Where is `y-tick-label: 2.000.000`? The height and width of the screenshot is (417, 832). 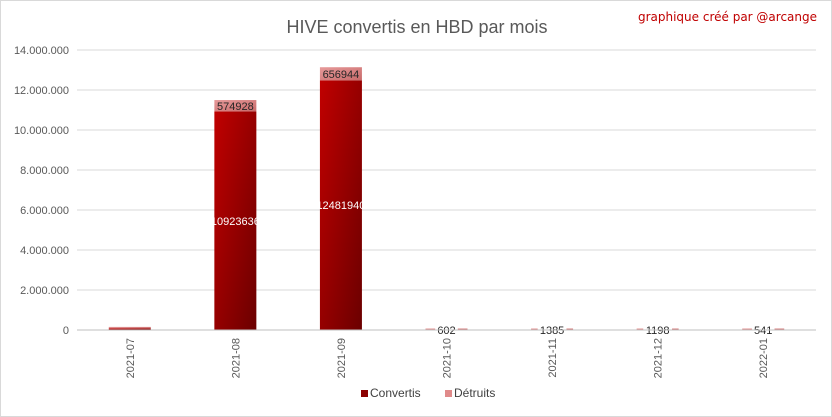
y-tick-label: 2.000.000 is located at coordinates (44, 291).